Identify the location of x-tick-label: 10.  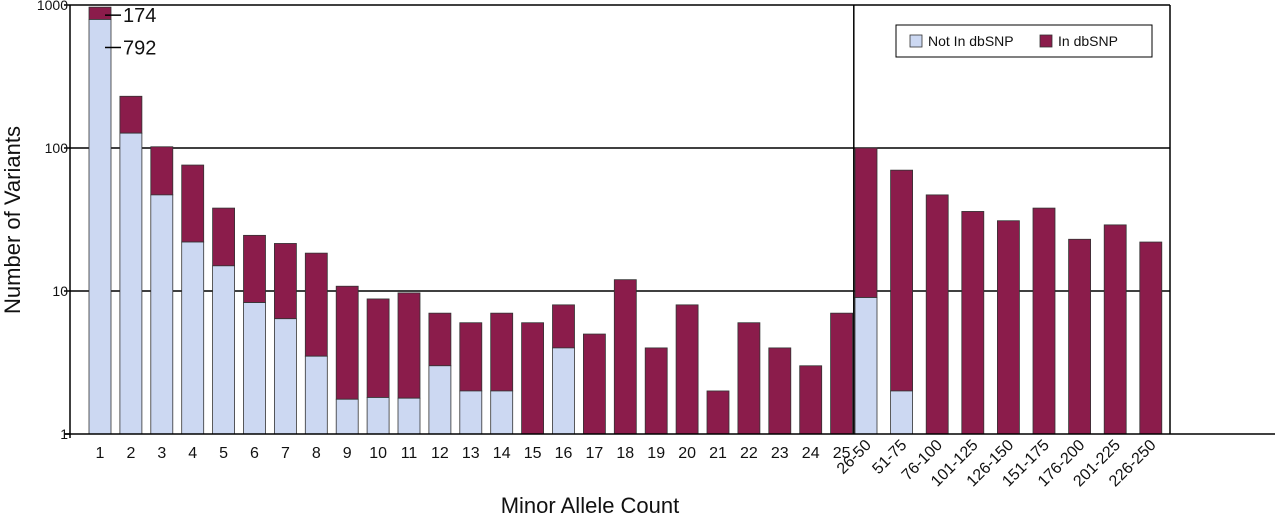
(378, 453).